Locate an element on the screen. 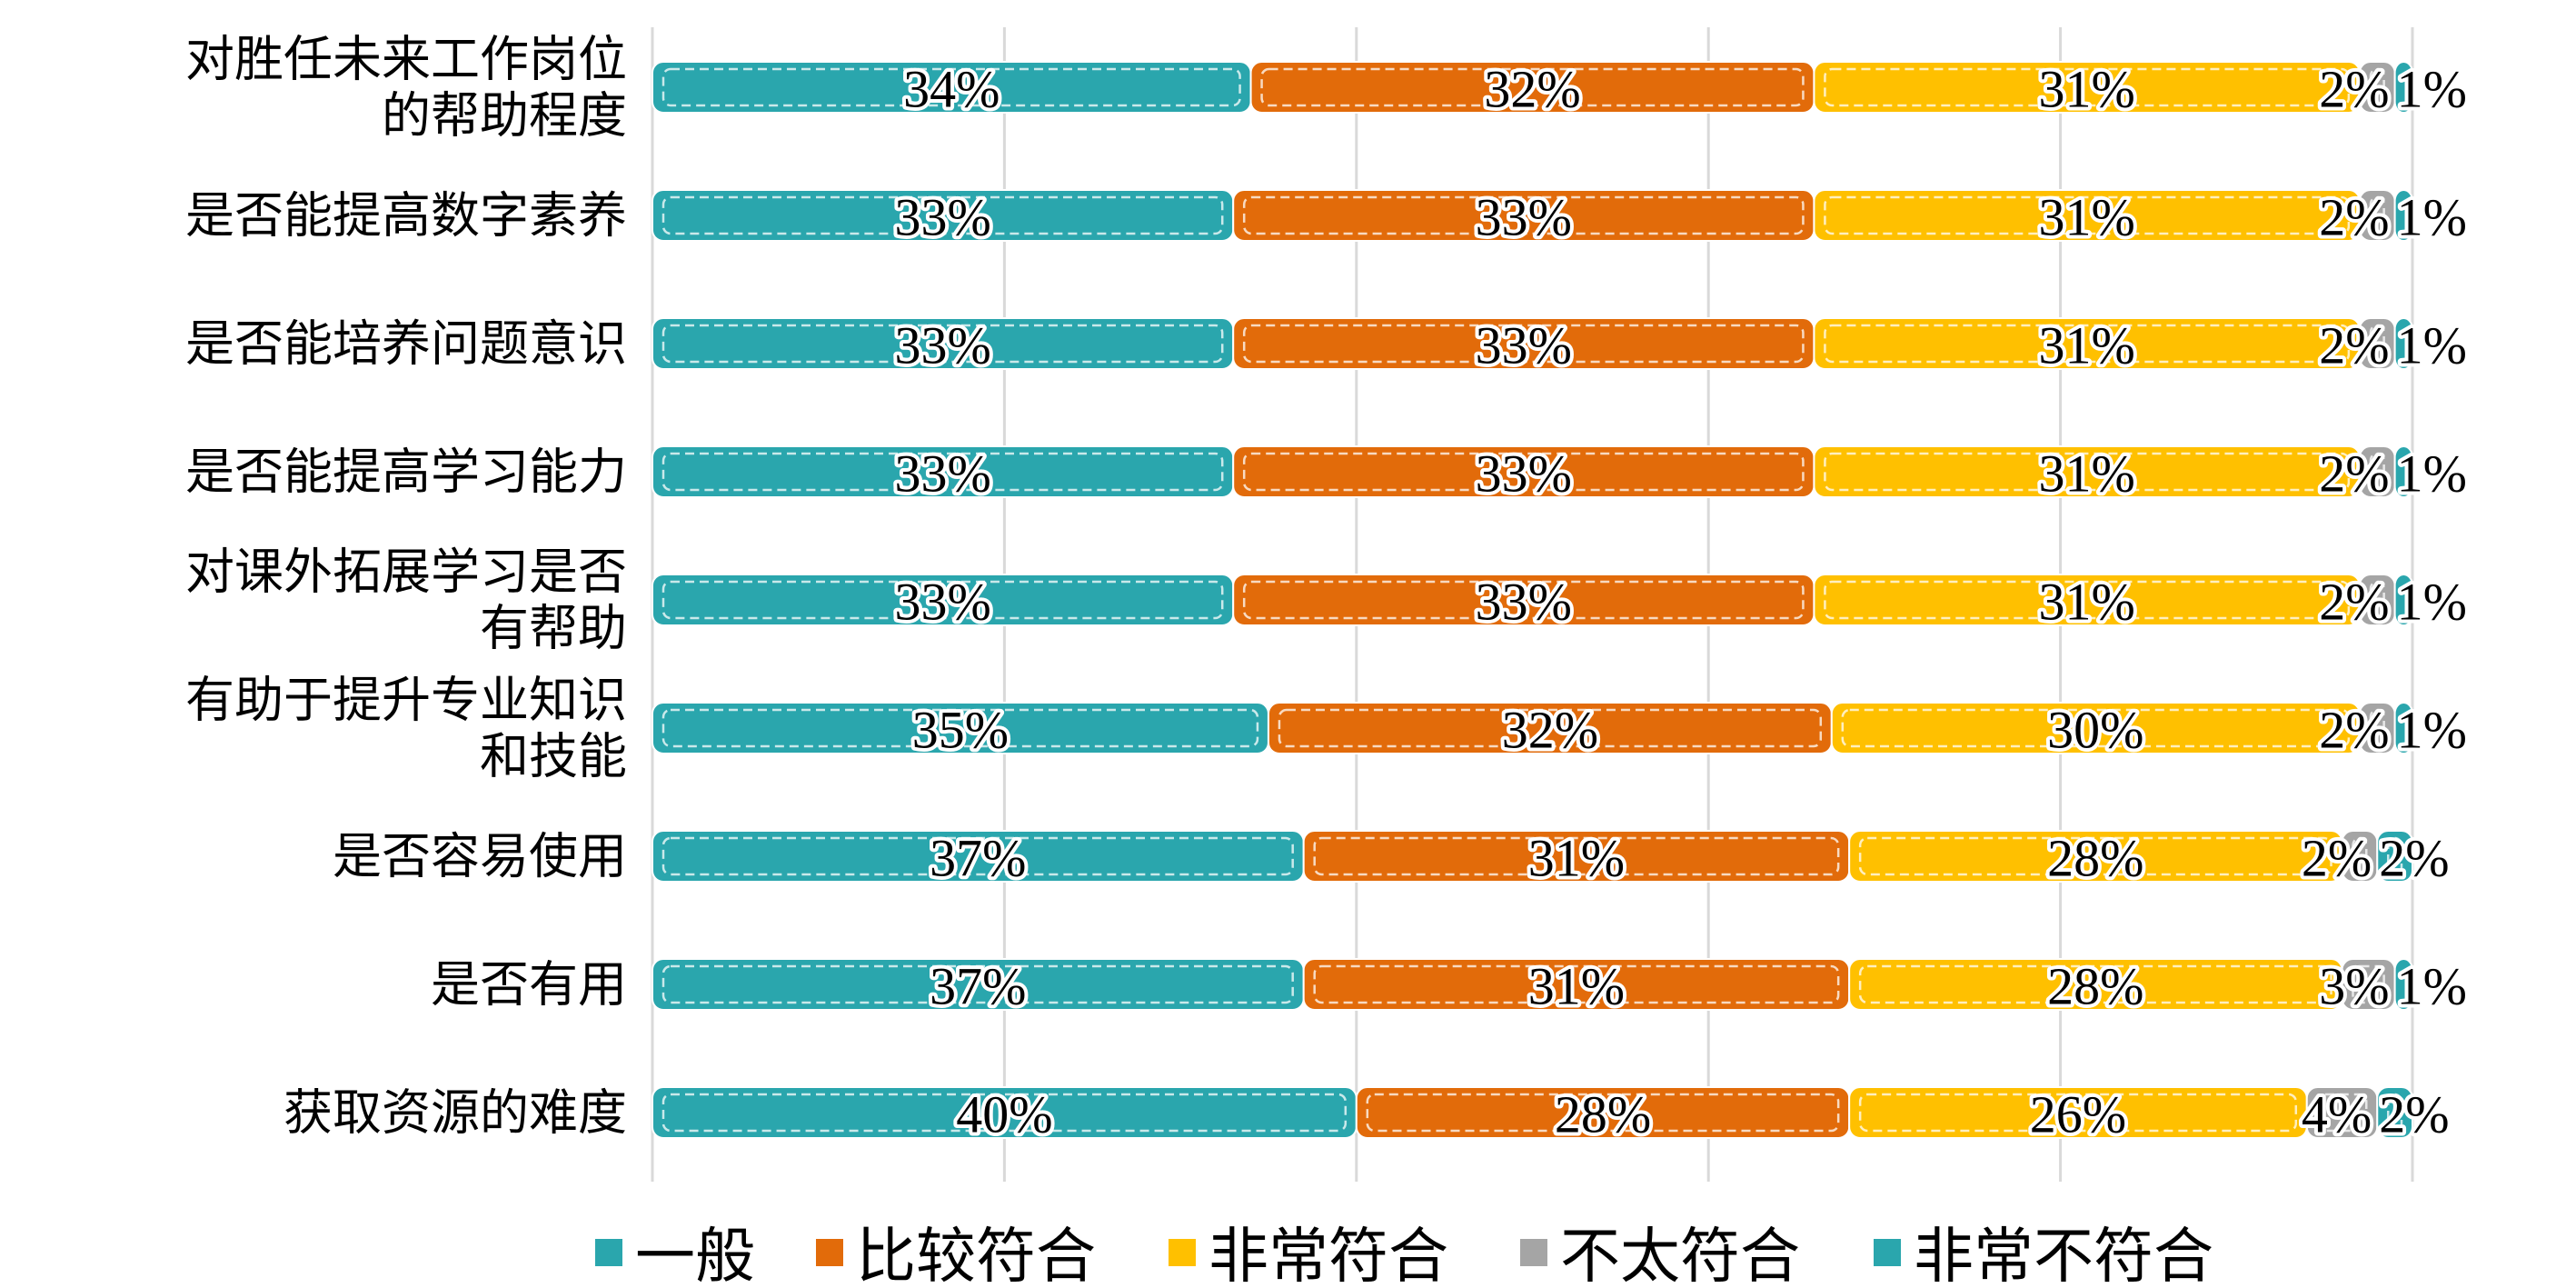 Image resolution: width=2576 pixels, height=1288 pixels. data-label: 37% is located at coordinates (978, 986).